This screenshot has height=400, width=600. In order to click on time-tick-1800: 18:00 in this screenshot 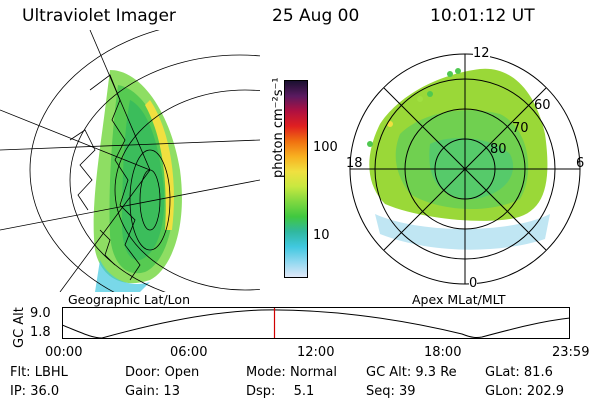, I will do `click(443, 352)`.